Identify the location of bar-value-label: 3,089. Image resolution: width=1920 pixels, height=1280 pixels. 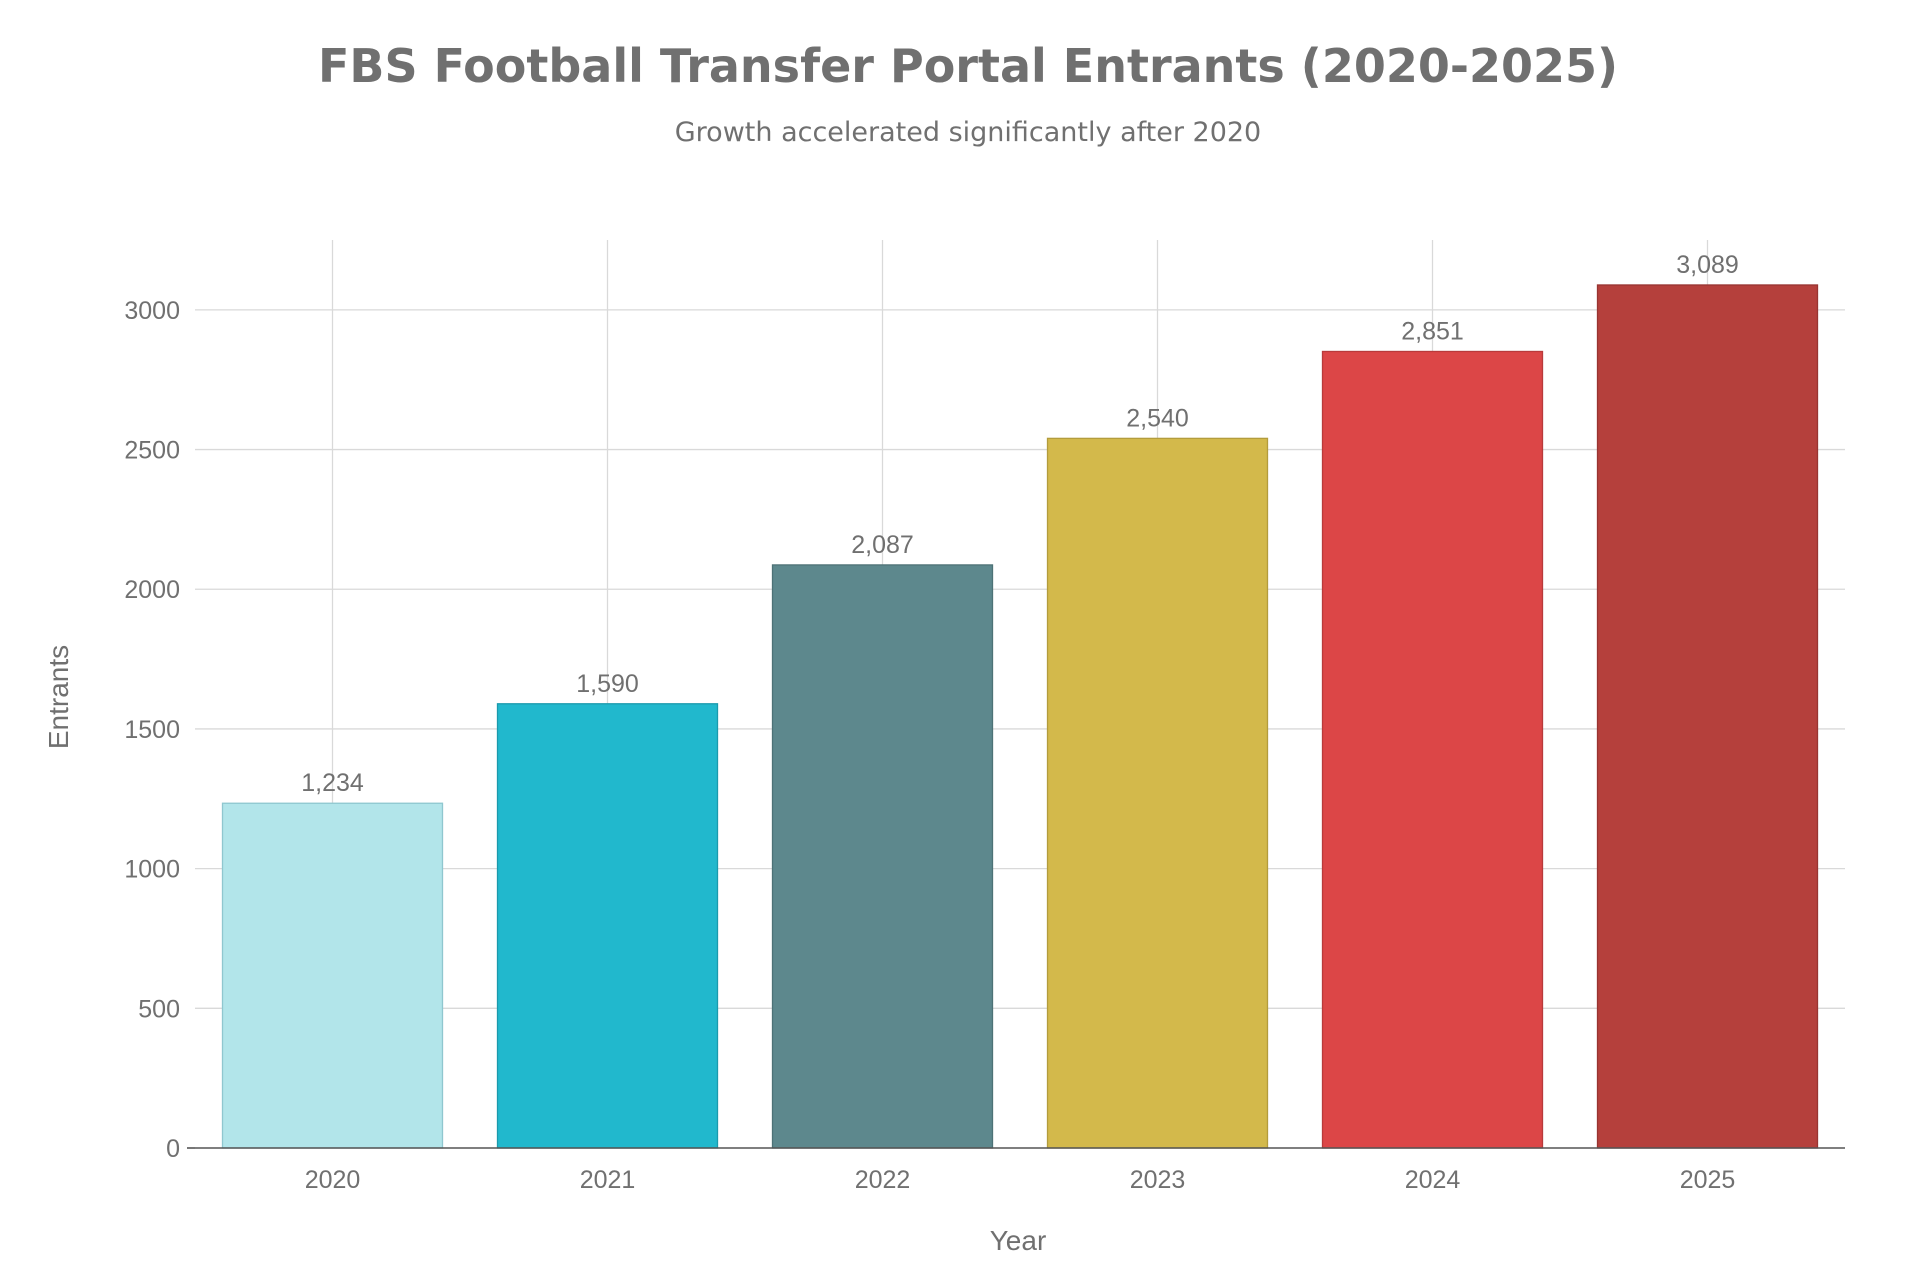
(1707, 265).